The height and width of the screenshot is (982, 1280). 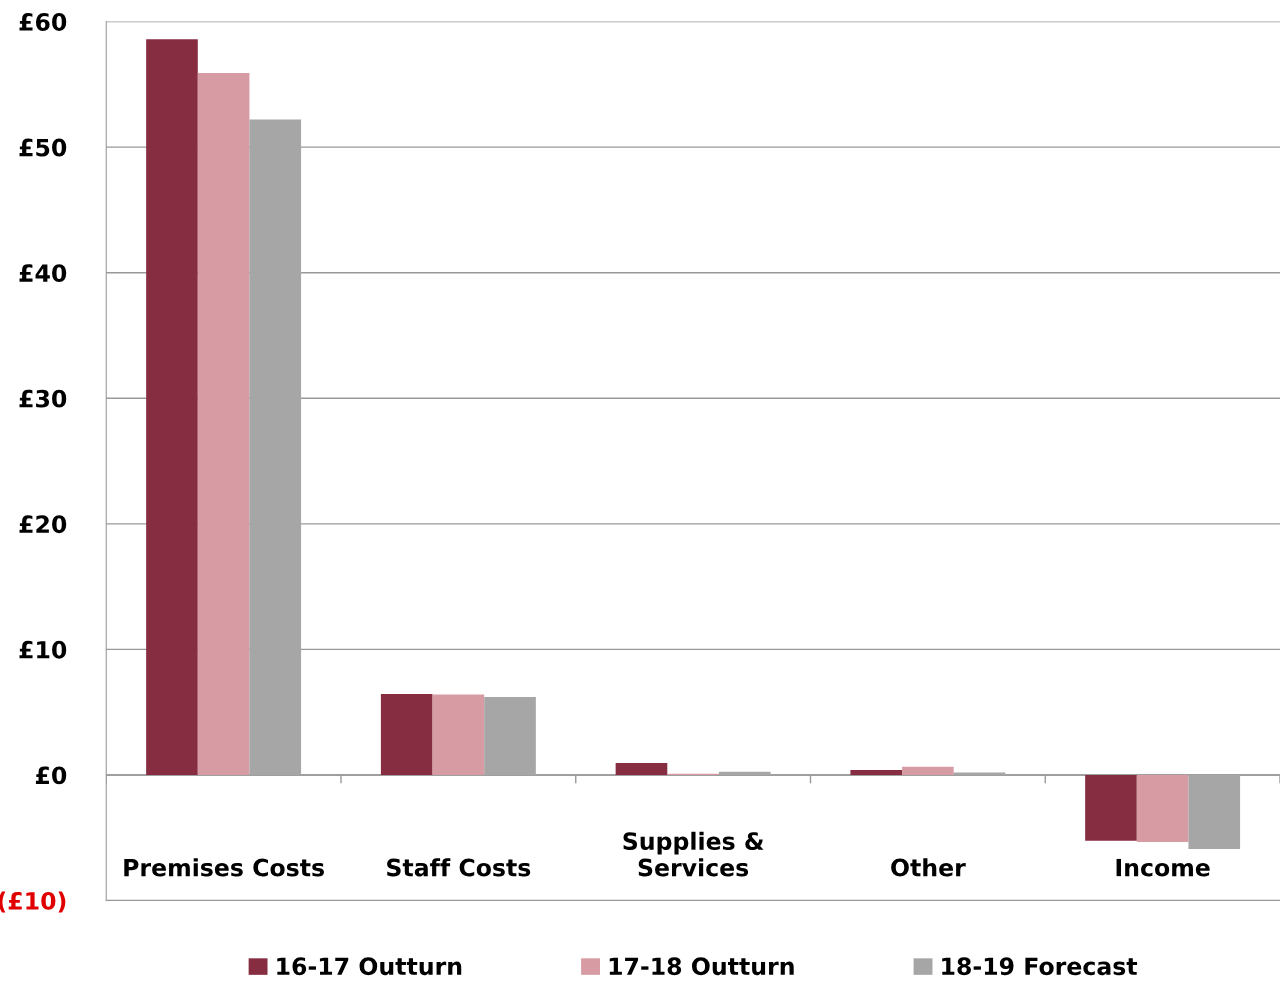 What do you see at coordinates (43, 524) in the screenshot?
I see `y-tick-label: £20` at bounding box center [43, 524].